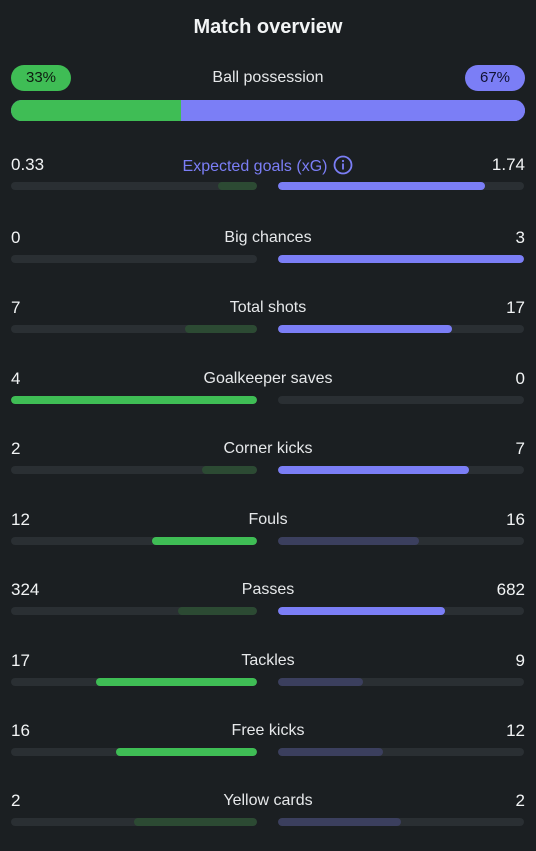 This screenshot has height=851, width=536. I want to click on stat-label: Corner kicks, so click(268, 449).